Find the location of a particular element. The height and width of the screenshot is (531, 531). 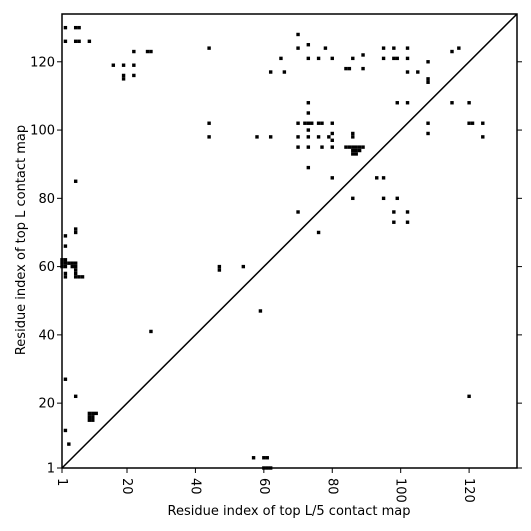

y-tick-label: 40 is located at coordinates (46, 335).